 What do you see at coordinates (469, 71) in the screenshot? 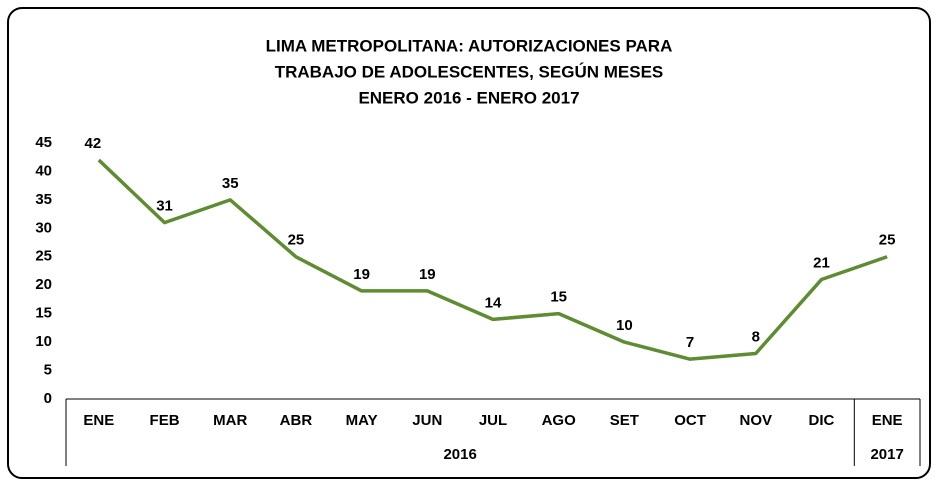
I see `chart-title: TRABAJO DE ADOLESCENTES, SEGÚN MESES` at bounding box center [469, 71].